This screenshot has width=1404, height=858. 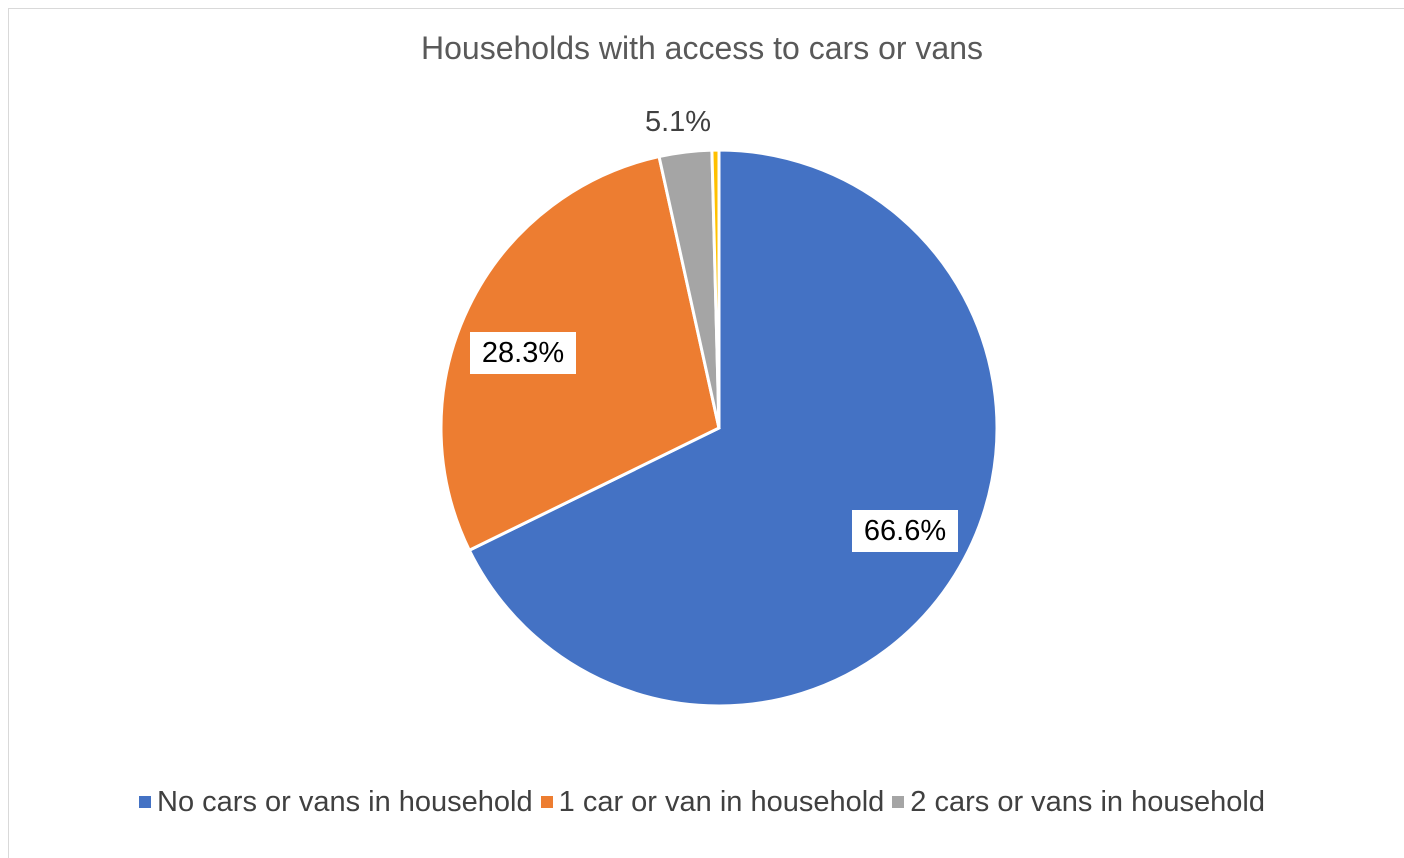 I want to click on svg-text: 5.1%, so click(x=678, y=122).